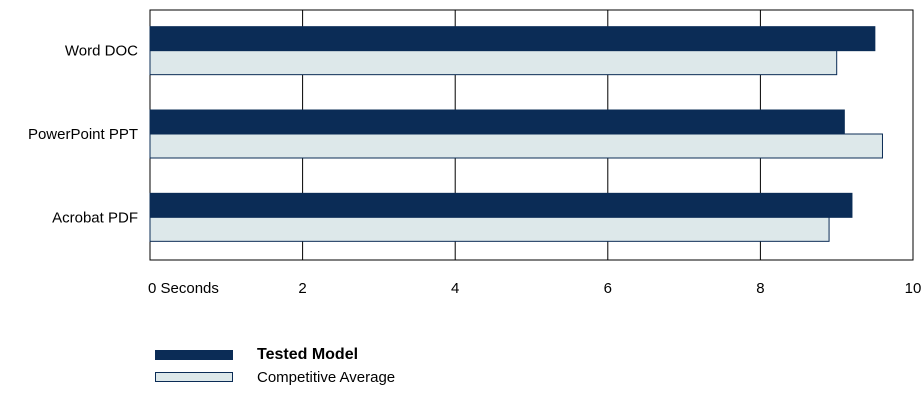 This screenshot has height=394, width=923. I want to click on legend-item-competitive-average: Competitive Average, so click(275, 377).